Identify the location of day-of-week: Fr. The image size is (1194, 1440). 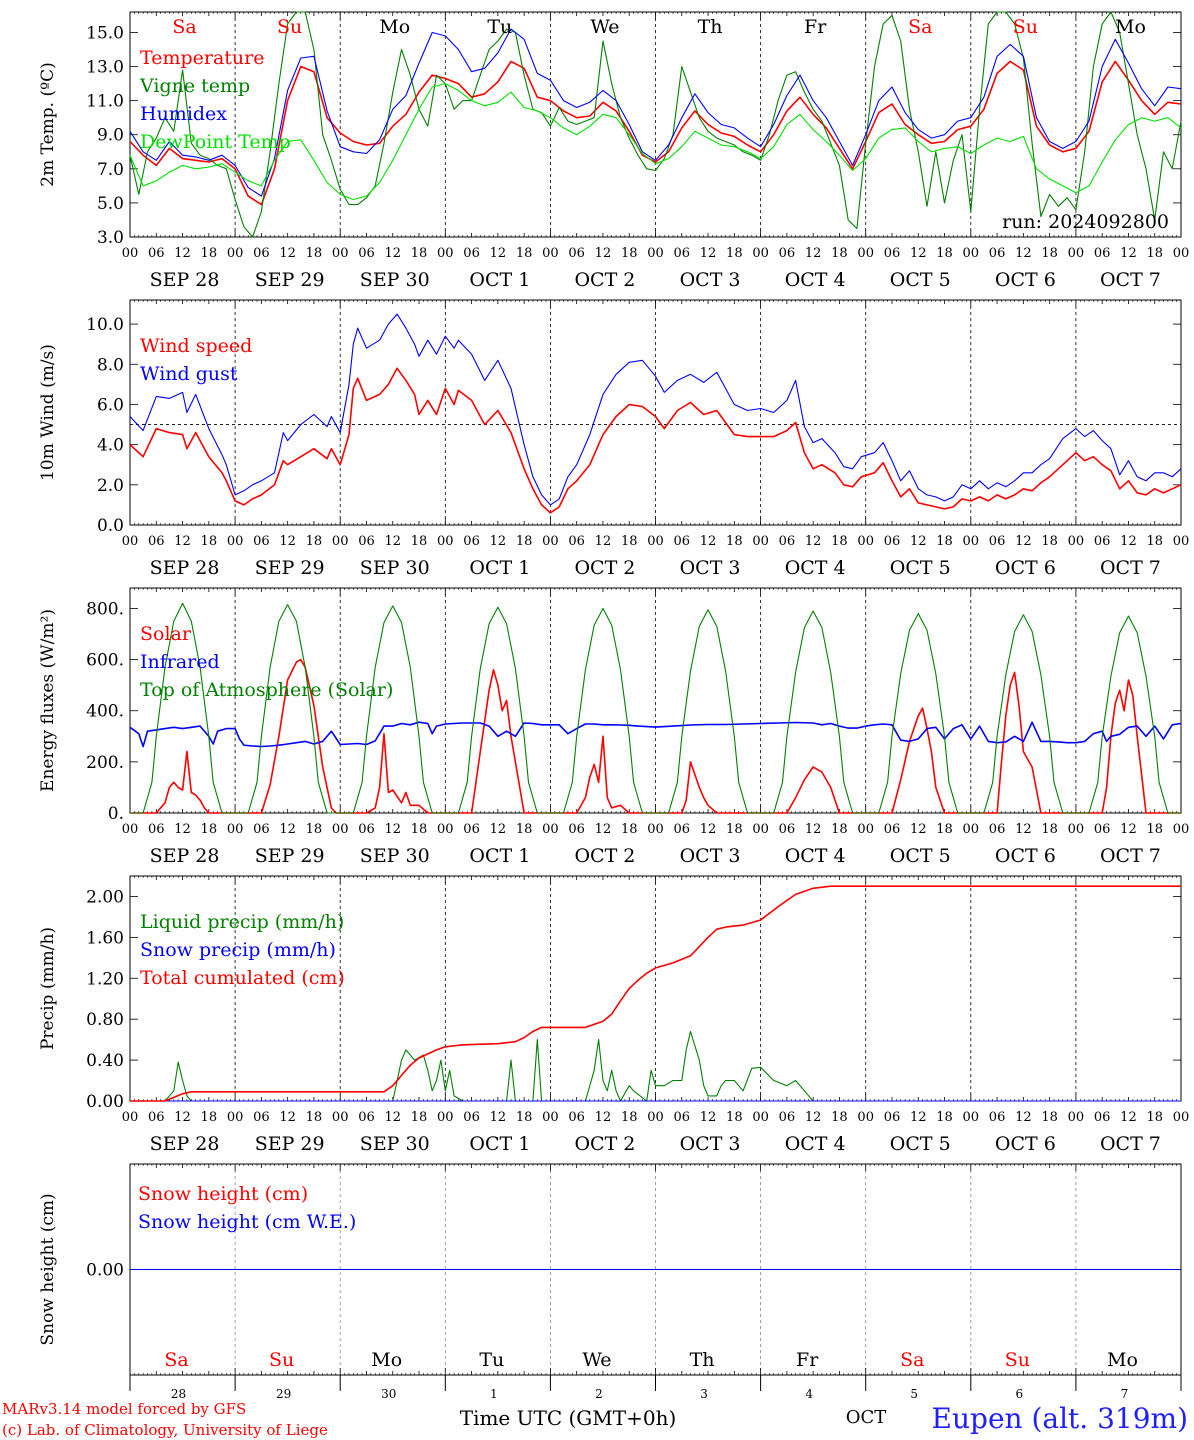
(815, 27).